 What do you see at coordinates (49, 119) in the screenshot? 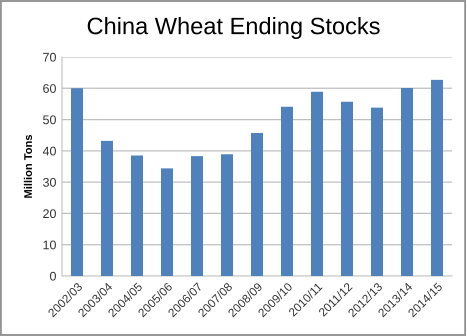
I see `y-tick-label: 50` at bounding box center [49, 119].